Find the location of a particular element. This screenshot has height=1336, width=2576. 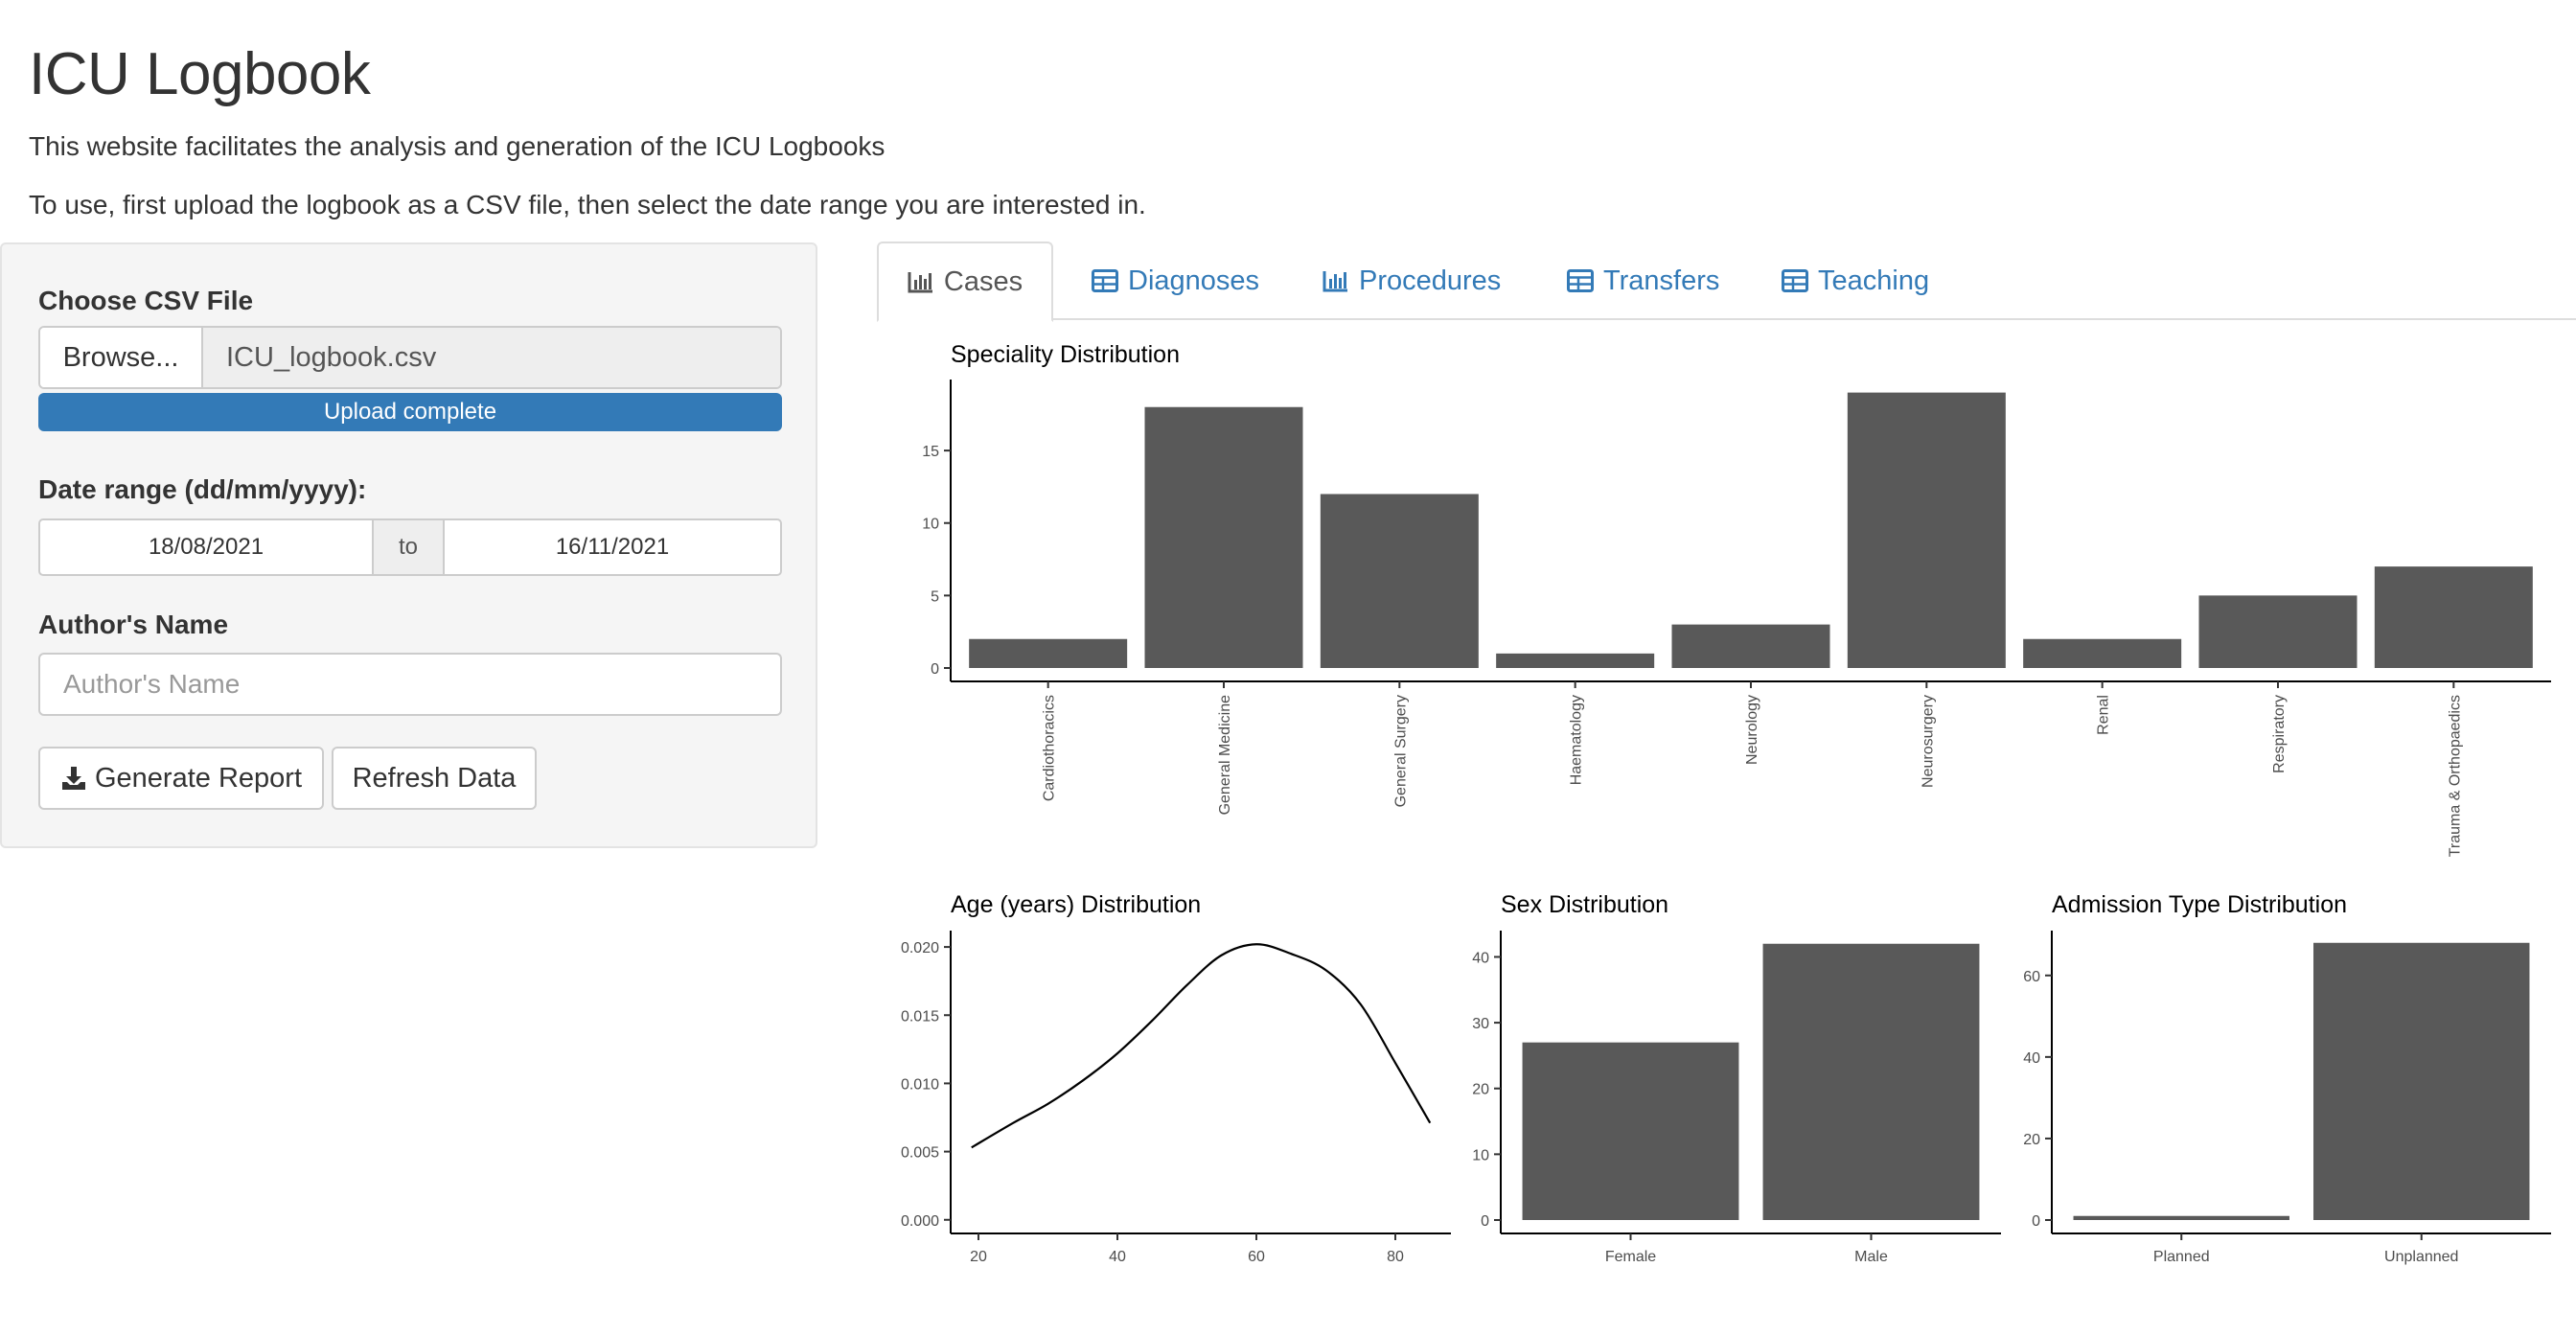

x-tick-label: General Surgery is located at coordinates (1400, 751).